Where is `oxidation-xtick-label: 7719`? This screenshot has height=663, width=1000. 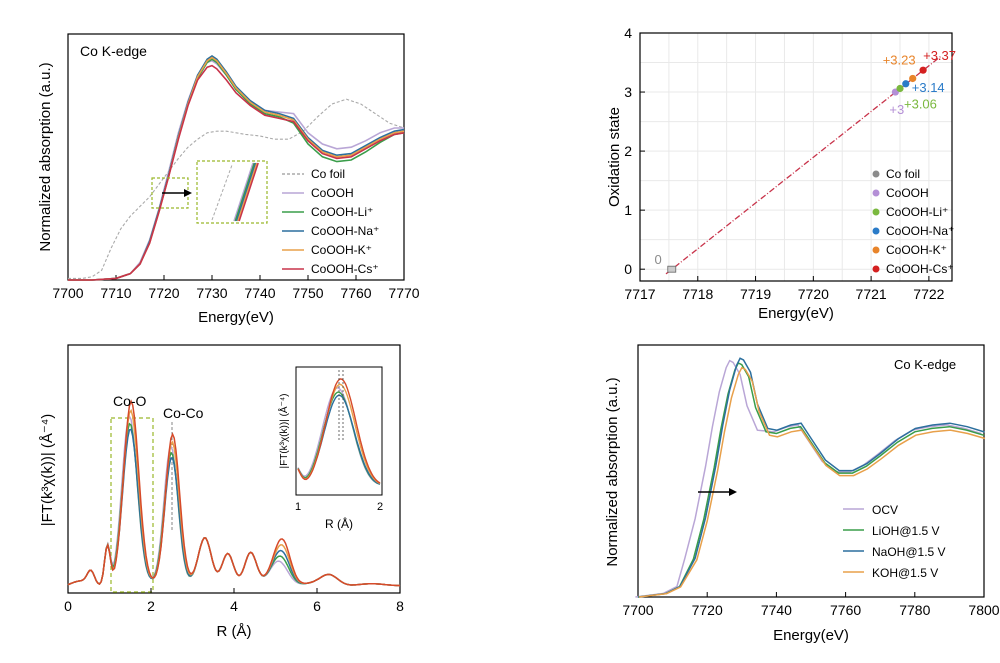 oxidation-xtick-label: 7719 is located at coordinates (755, 294).